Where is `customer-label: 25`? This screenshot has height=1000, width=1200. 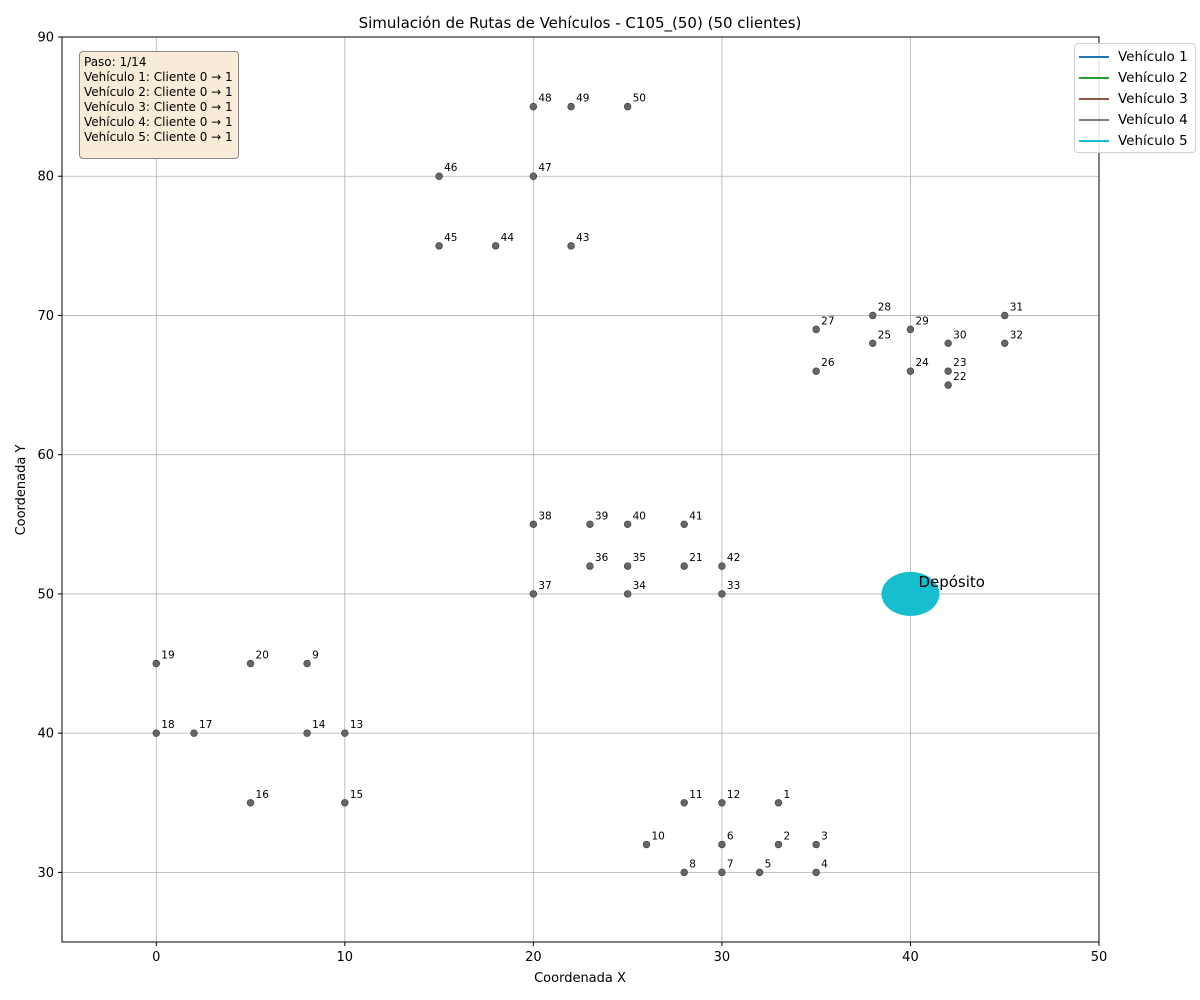 customer-label: 25 is located at coordinates (884, 335).